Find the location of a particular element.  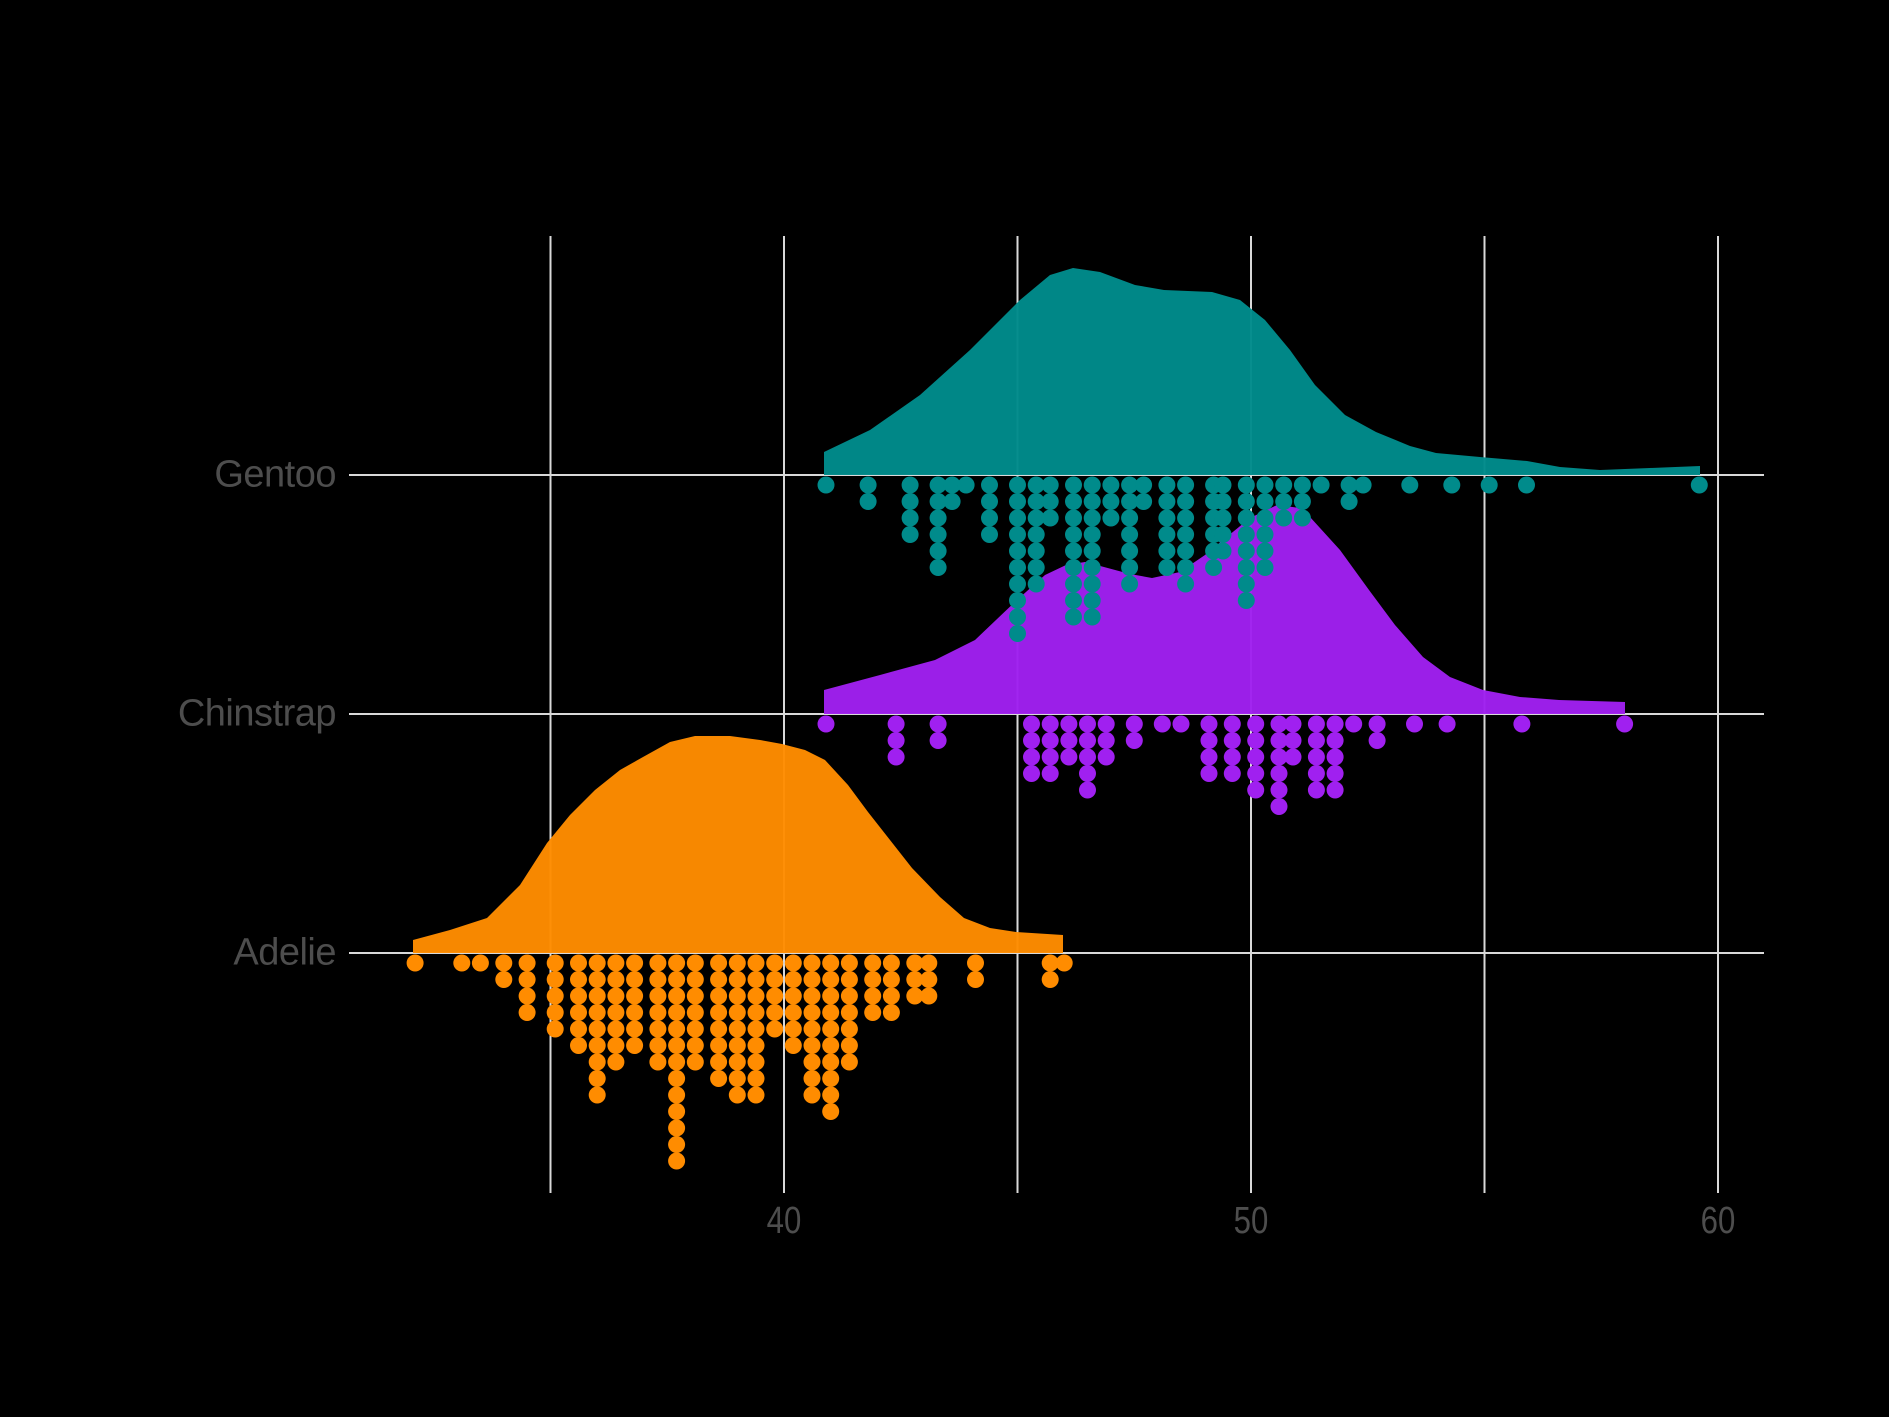

x-label-40: 40 is located at coordinates (784, 1221).